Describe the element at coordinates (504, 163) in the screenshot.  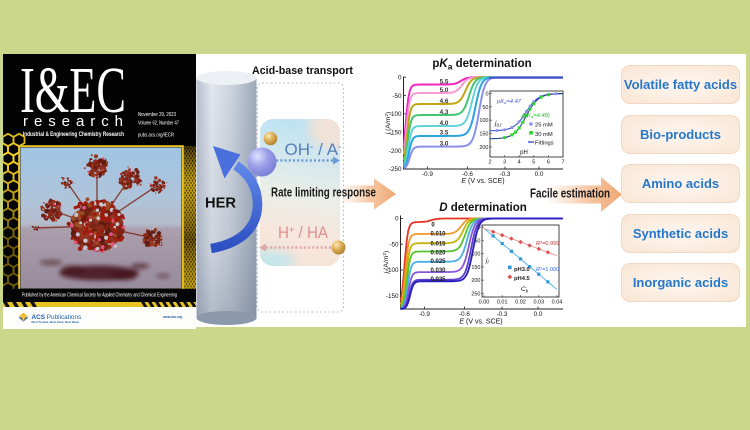
I see `svg-text: 3` at that location.